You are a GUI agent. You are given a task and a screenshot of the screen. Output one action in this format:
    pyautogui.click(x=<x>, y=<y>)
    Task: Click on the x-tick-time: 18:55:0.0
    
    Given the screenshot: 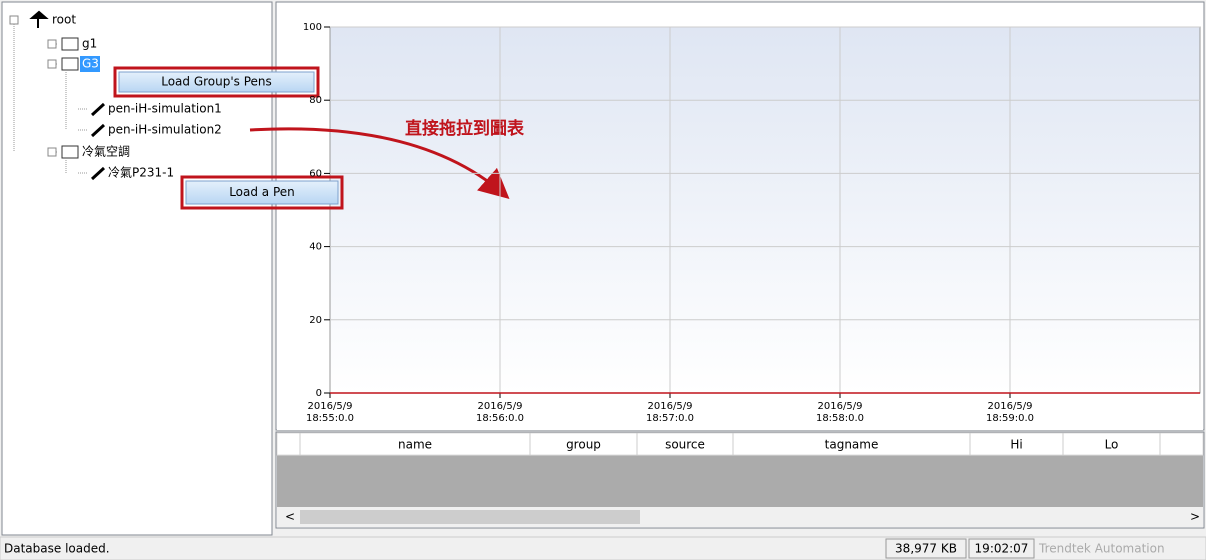 What is the action you would take?
    pyautogui.click(x=330, y=418)
    